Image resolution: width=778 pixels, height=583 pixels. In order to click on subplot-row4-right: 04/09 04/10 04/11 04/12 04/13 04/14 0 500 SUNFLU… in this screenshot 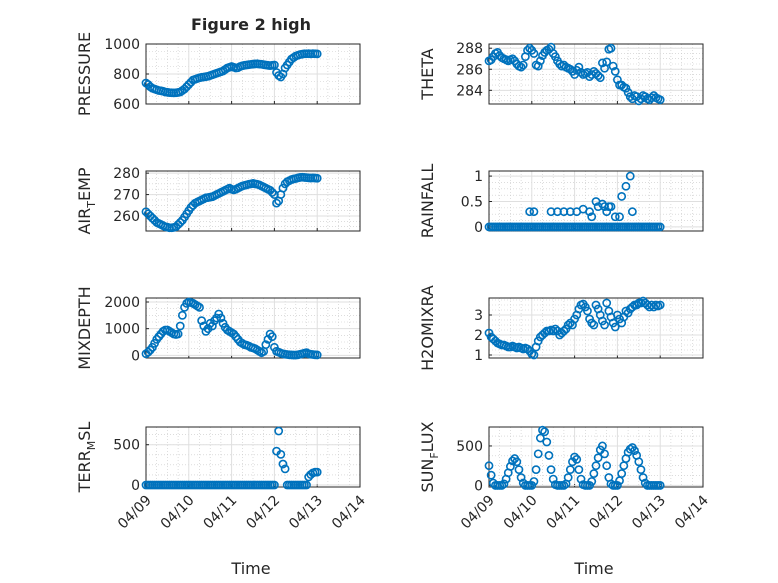, I will do `click(565, 476)`.